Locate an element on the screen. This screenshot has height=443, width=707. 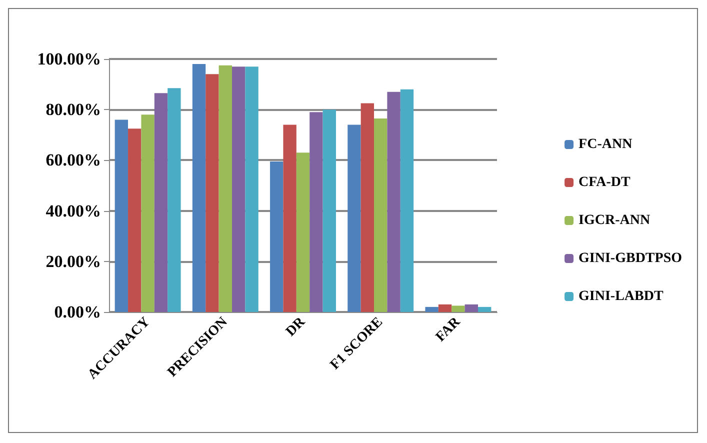
legend-label: GINI-LABDT is located at coordinates (621, 296).